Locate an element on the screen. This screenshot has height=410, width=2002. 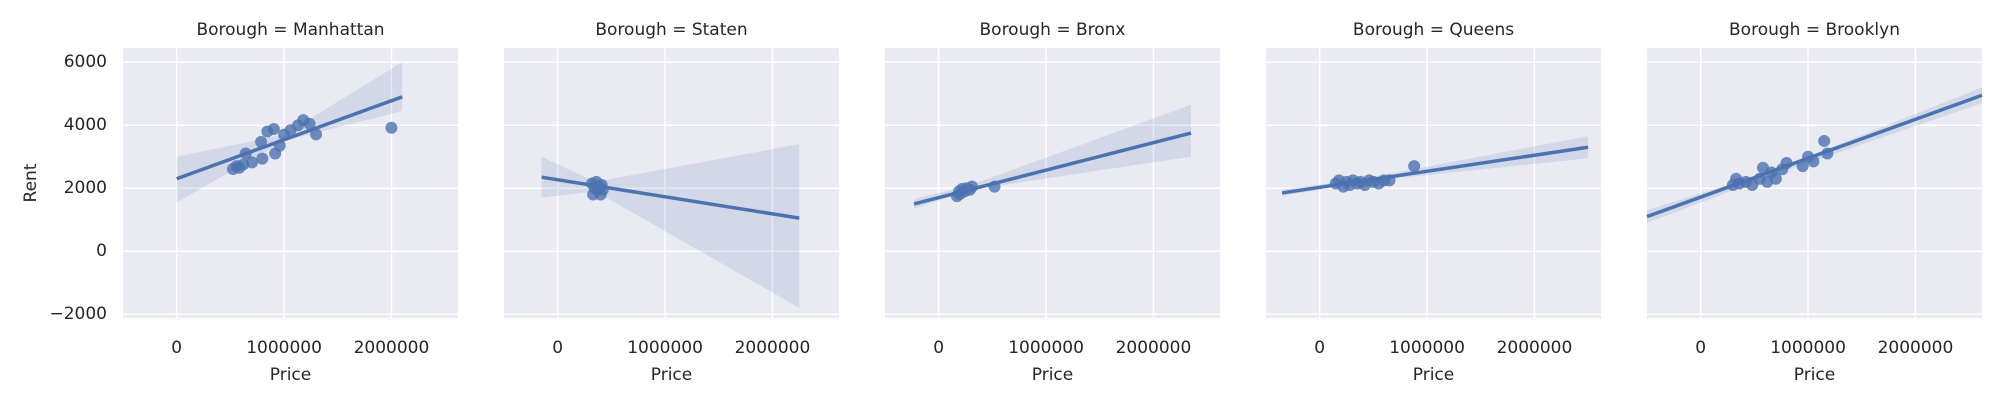
y-tick-label: 6000 is located at coordinates (85, 62).